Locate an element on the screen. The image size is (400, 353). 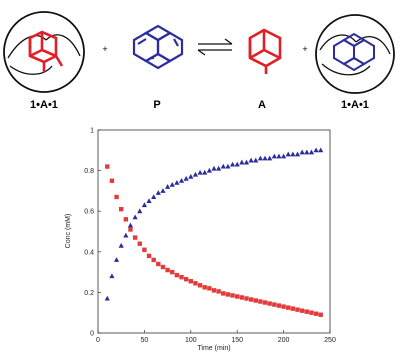
complex-left-label: 1•A•1 is located at coordinates (44, 105).